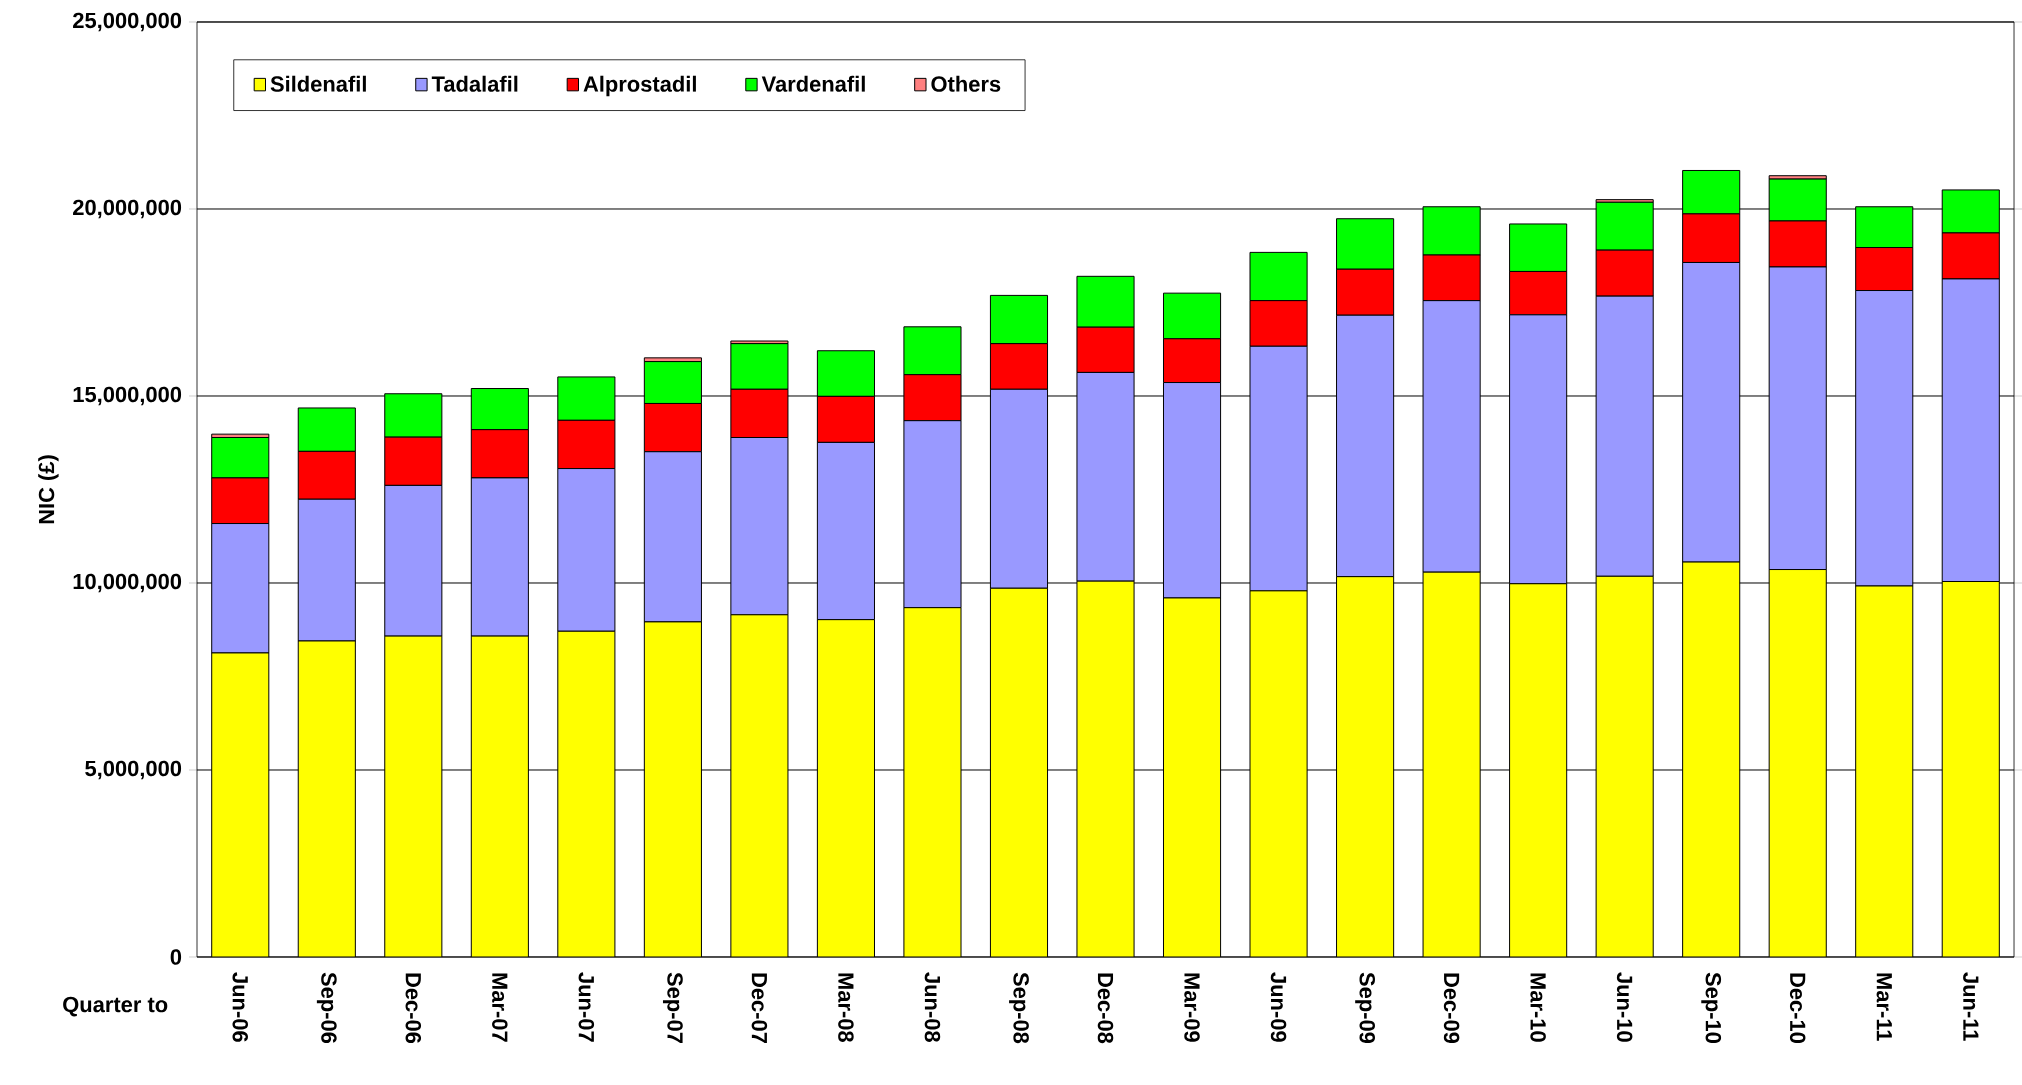 The height and width of the screenshot is (1085, 2022). Describe the element at coordinates (586, 1007) in the screenshot. I see `x-tick-label: Jun-07` at that location.